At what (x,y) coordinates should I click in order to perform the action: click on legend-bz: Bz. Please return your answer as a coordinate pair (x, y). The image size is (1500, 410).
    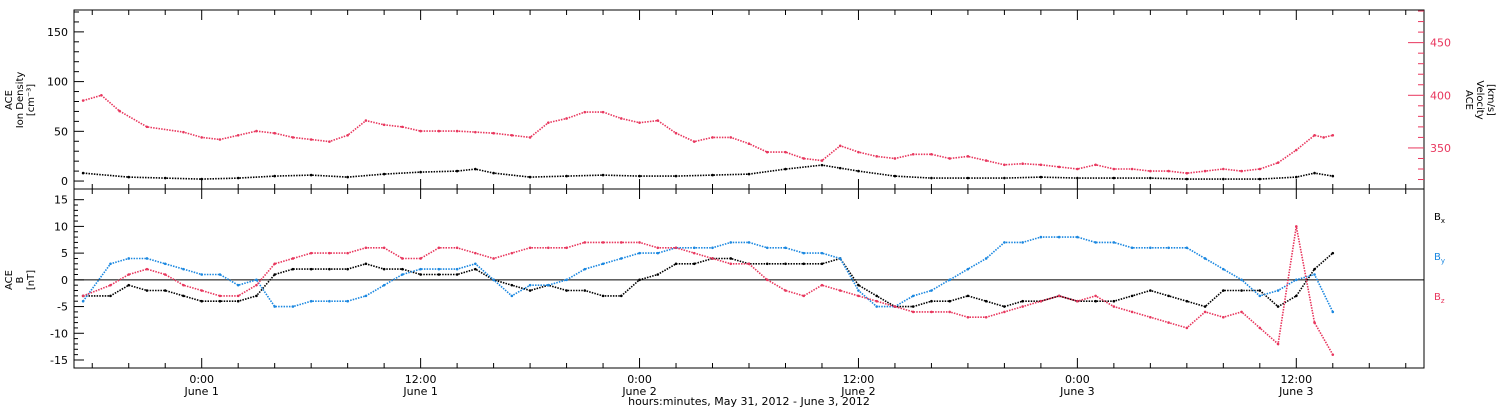
    Looking at the image, I should click on (1439, 298).